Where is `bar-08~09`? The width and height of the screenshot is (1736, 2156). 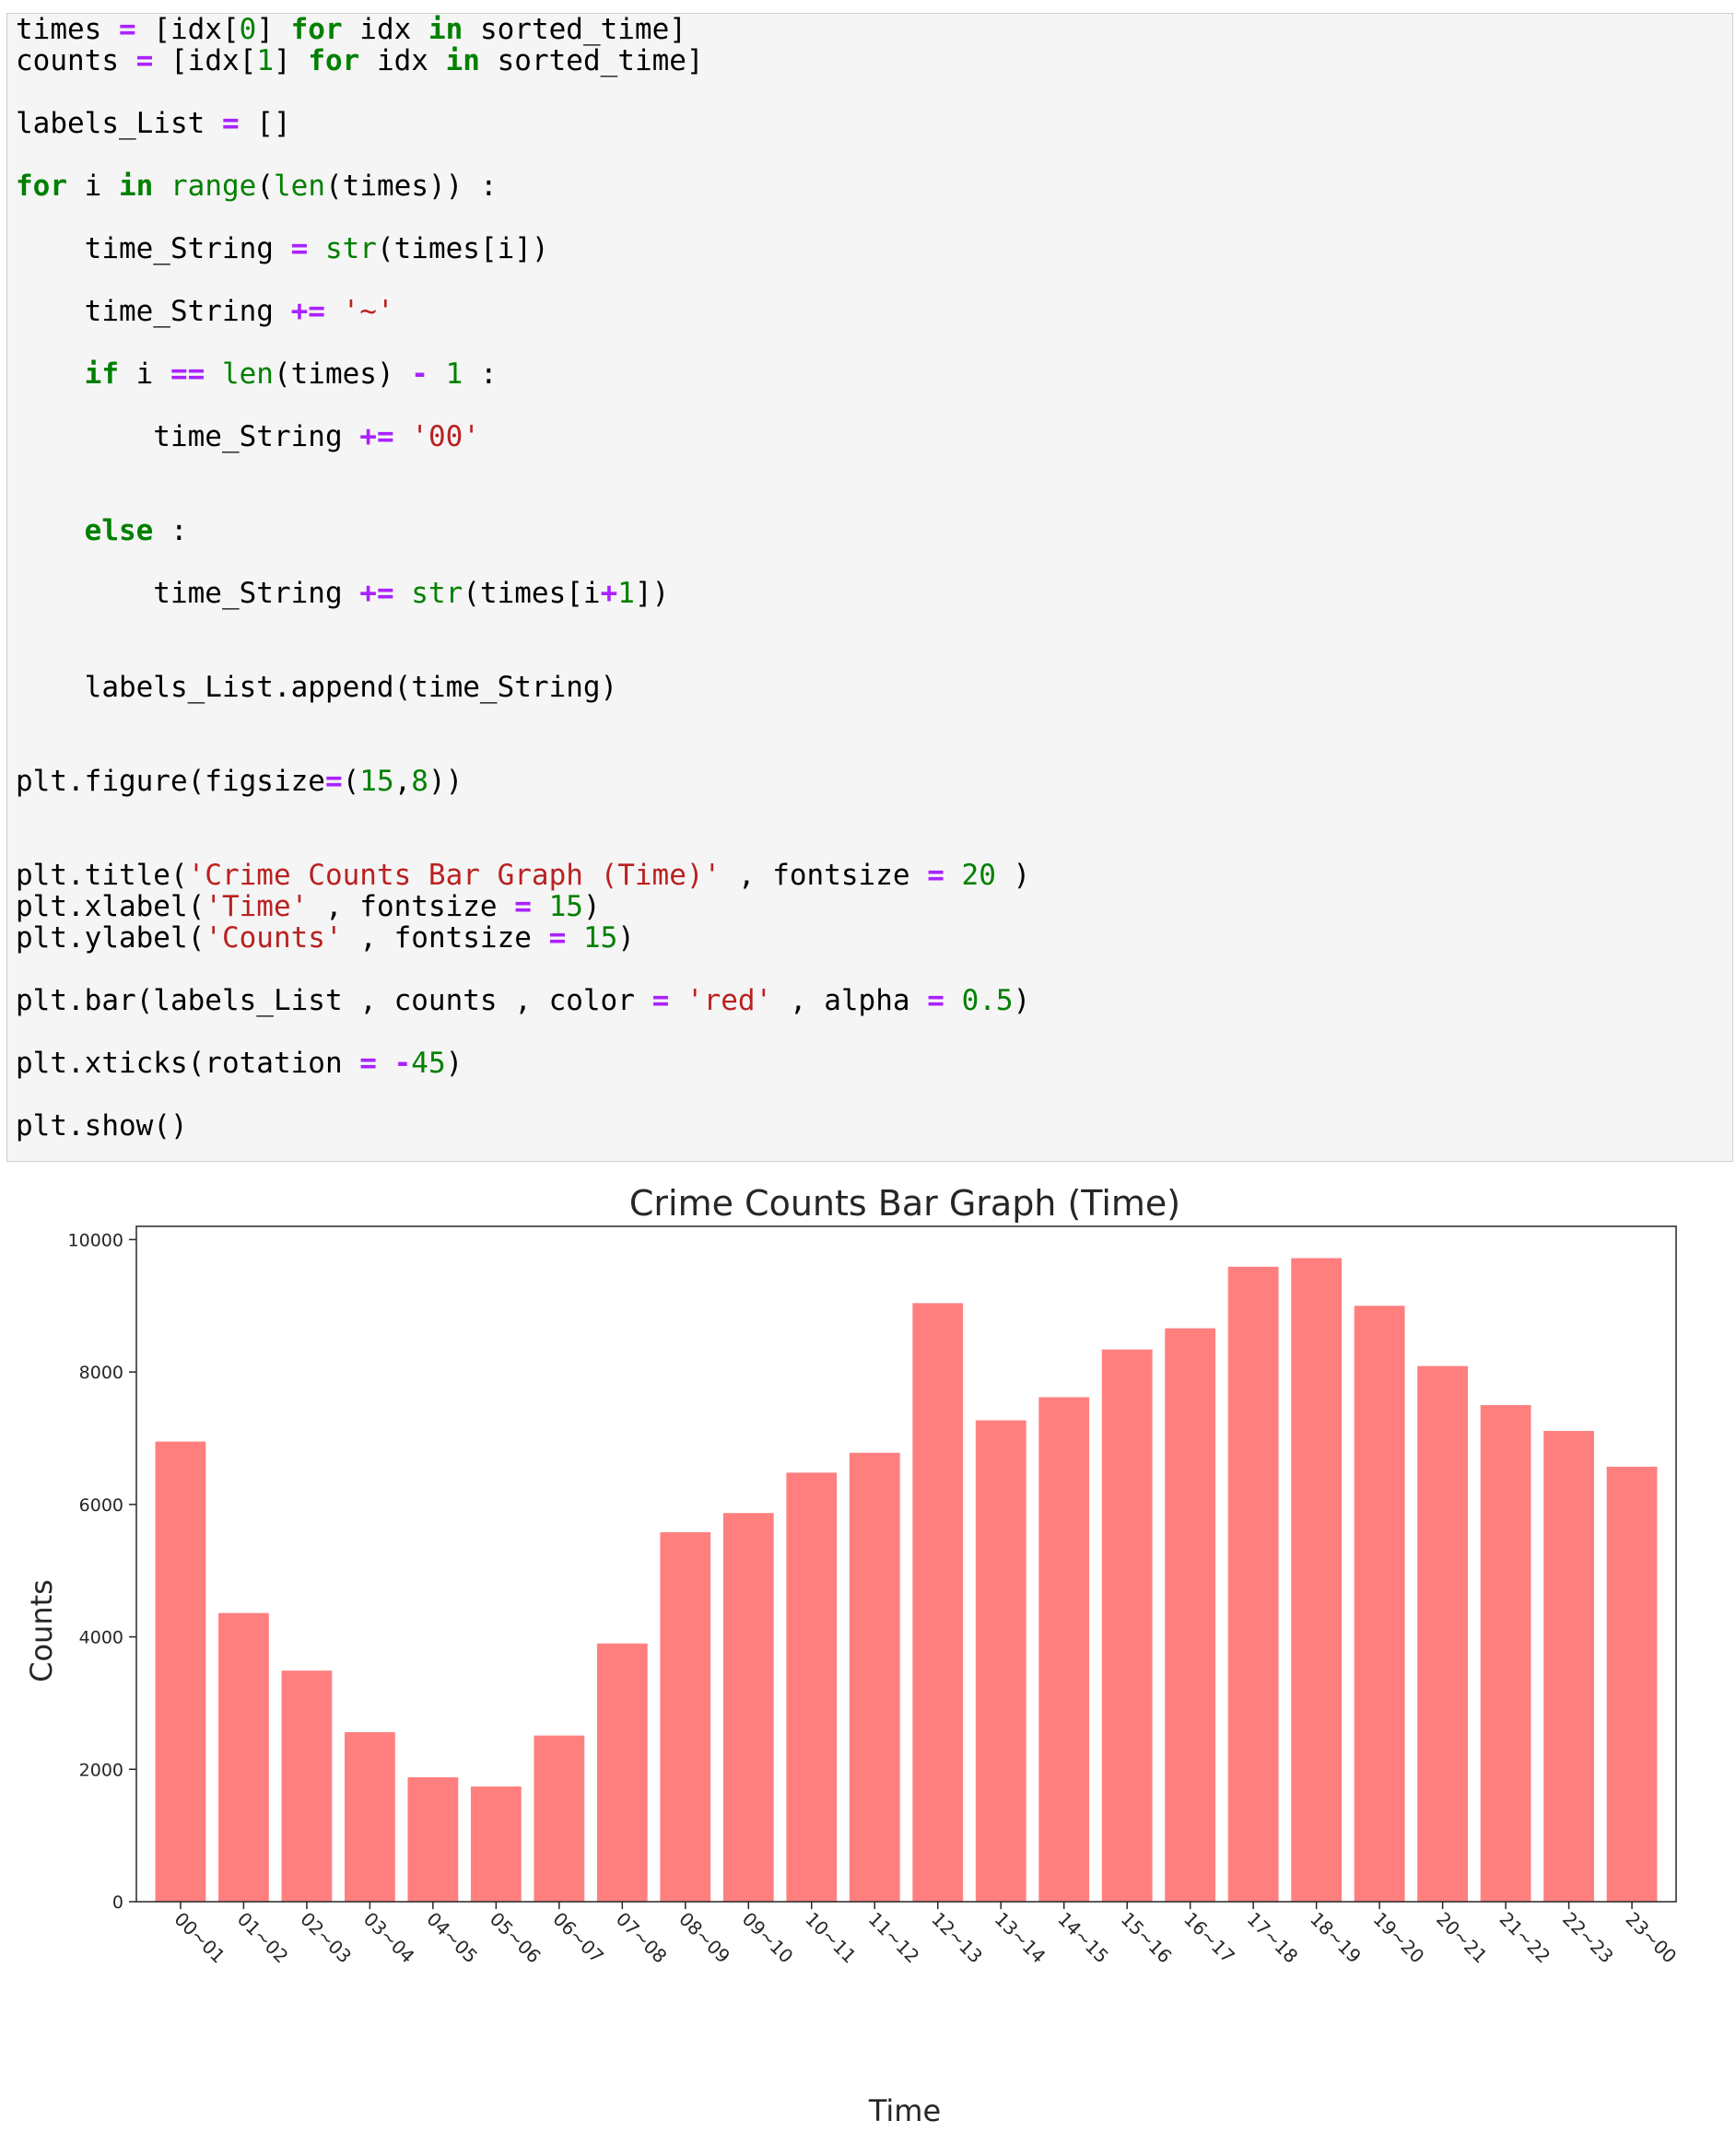
bar-08~09 is located at coordinates (685, 1717).